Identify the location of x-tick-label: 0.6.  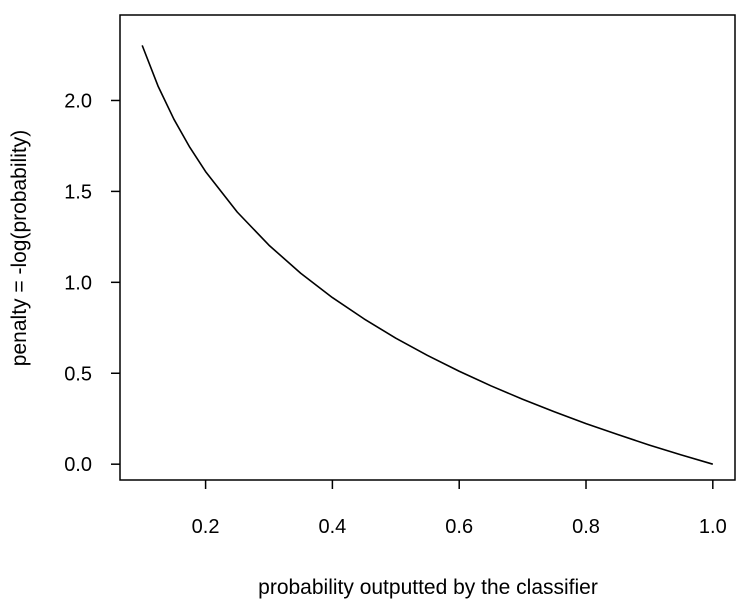
(459, 527).